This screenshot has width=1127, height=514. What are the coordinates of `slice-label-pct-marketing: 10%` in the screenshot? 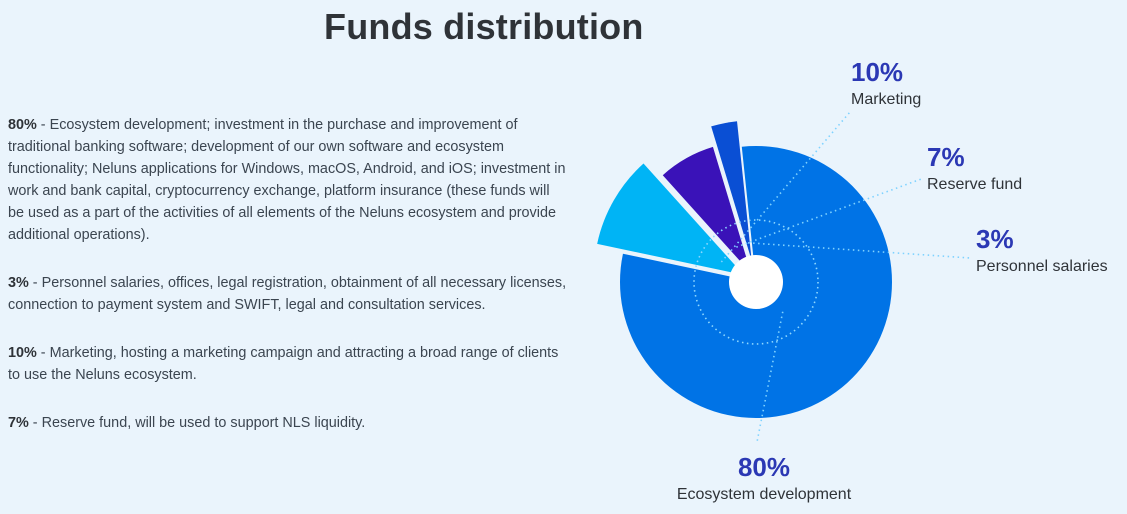 It's located at (877, 72).